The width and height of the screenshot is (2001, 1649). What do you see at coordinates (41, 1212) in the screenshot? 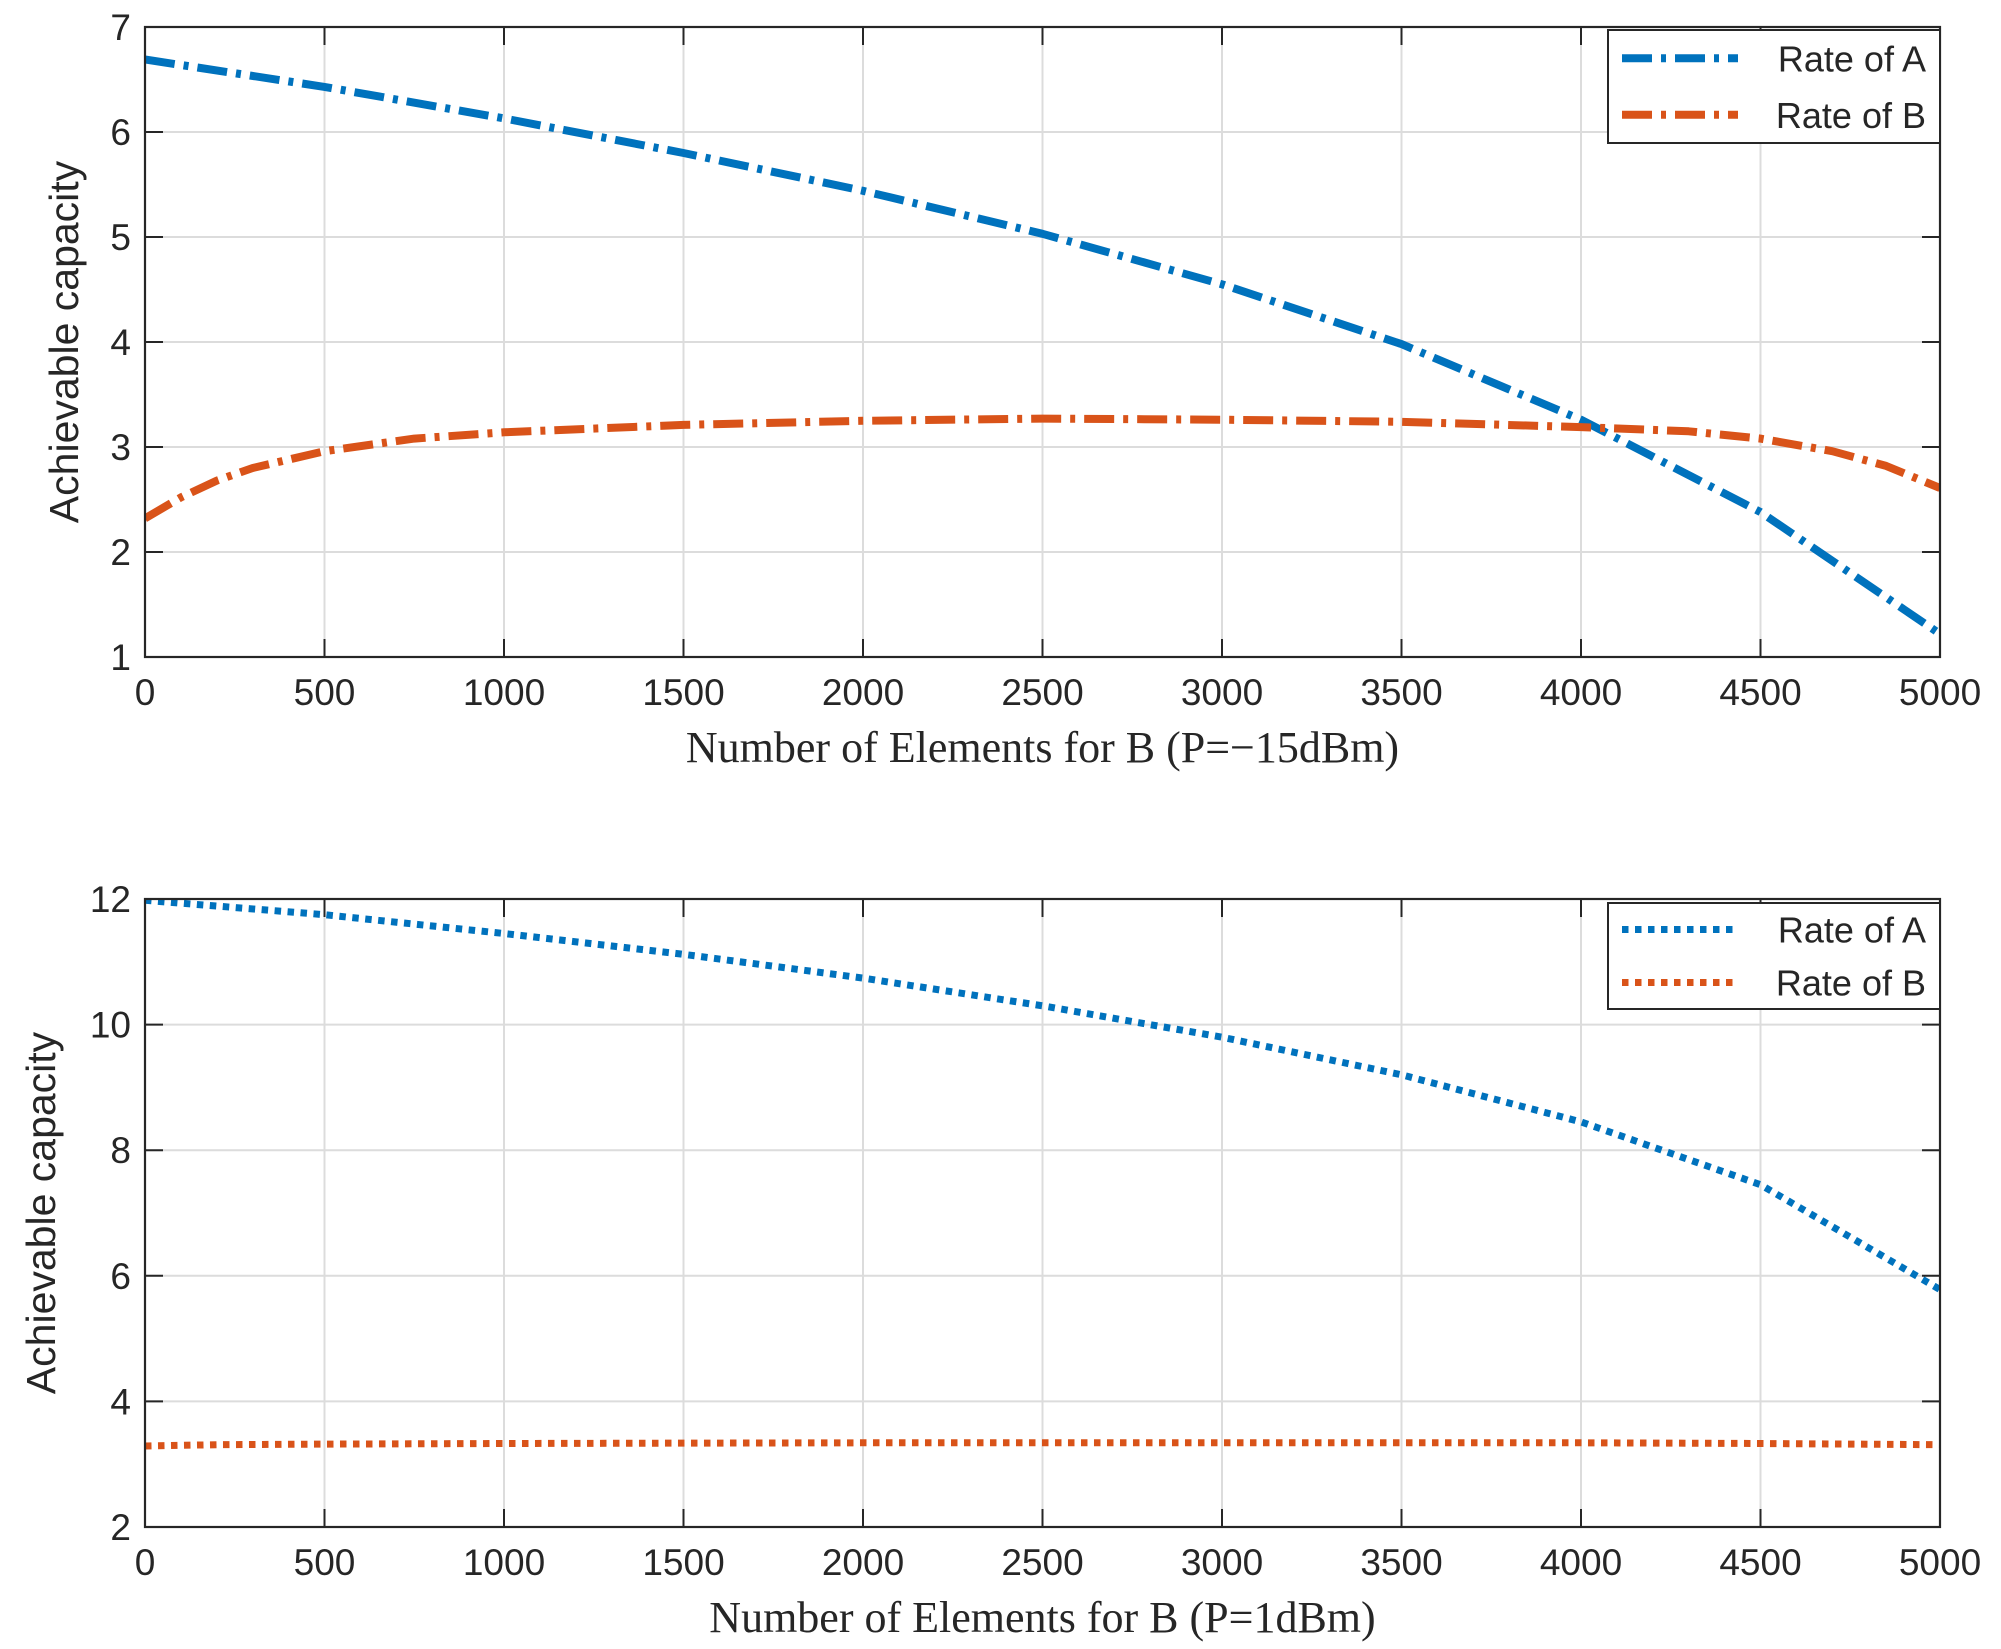
I see `bottom-y-axis-label: Achievable capacity` at bounding box center [41, 1212].